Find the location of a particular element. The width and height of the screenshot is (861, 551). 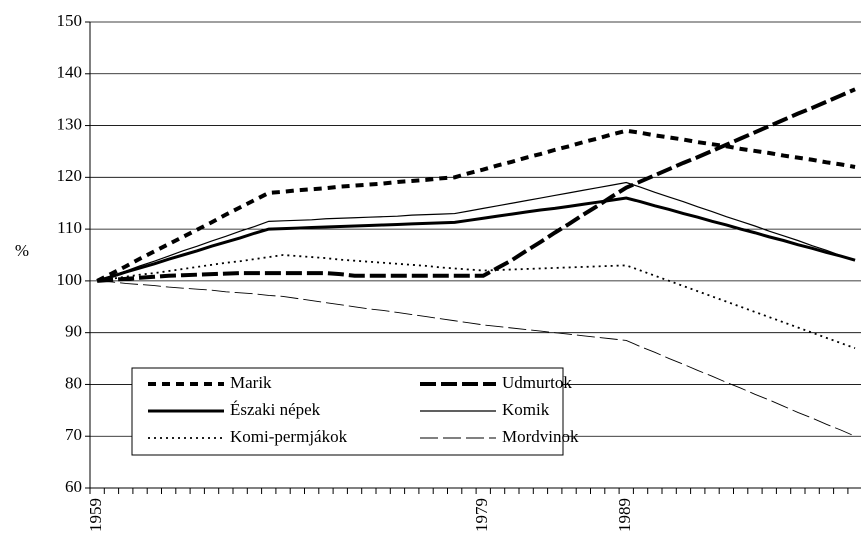

x-tick-label: 1959 is located at coordinates (95, 515).